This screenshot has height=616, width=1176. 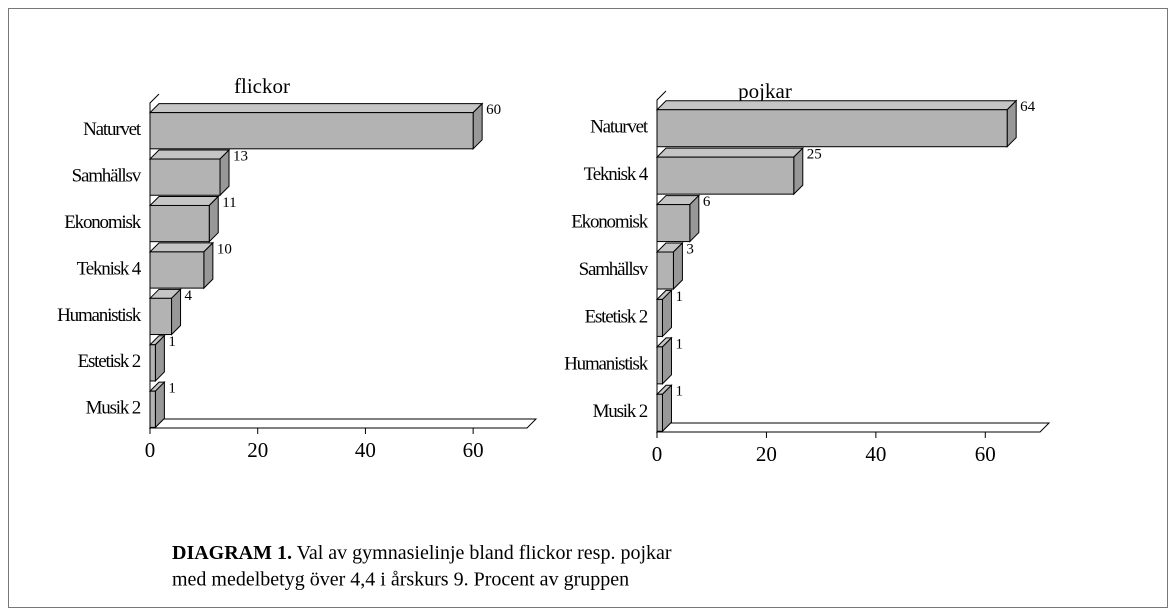 What do you see at coordinates (262, 86) in the screenshot?
I see `chart-title: flickor` at bounding box center [262, 86].